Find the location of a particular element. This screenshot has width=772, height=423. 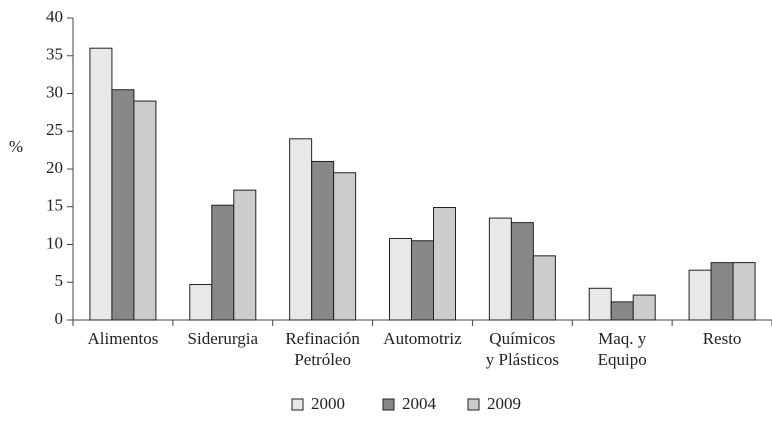

x-tick-label: Alimentos is located at coordinates (123, 338).